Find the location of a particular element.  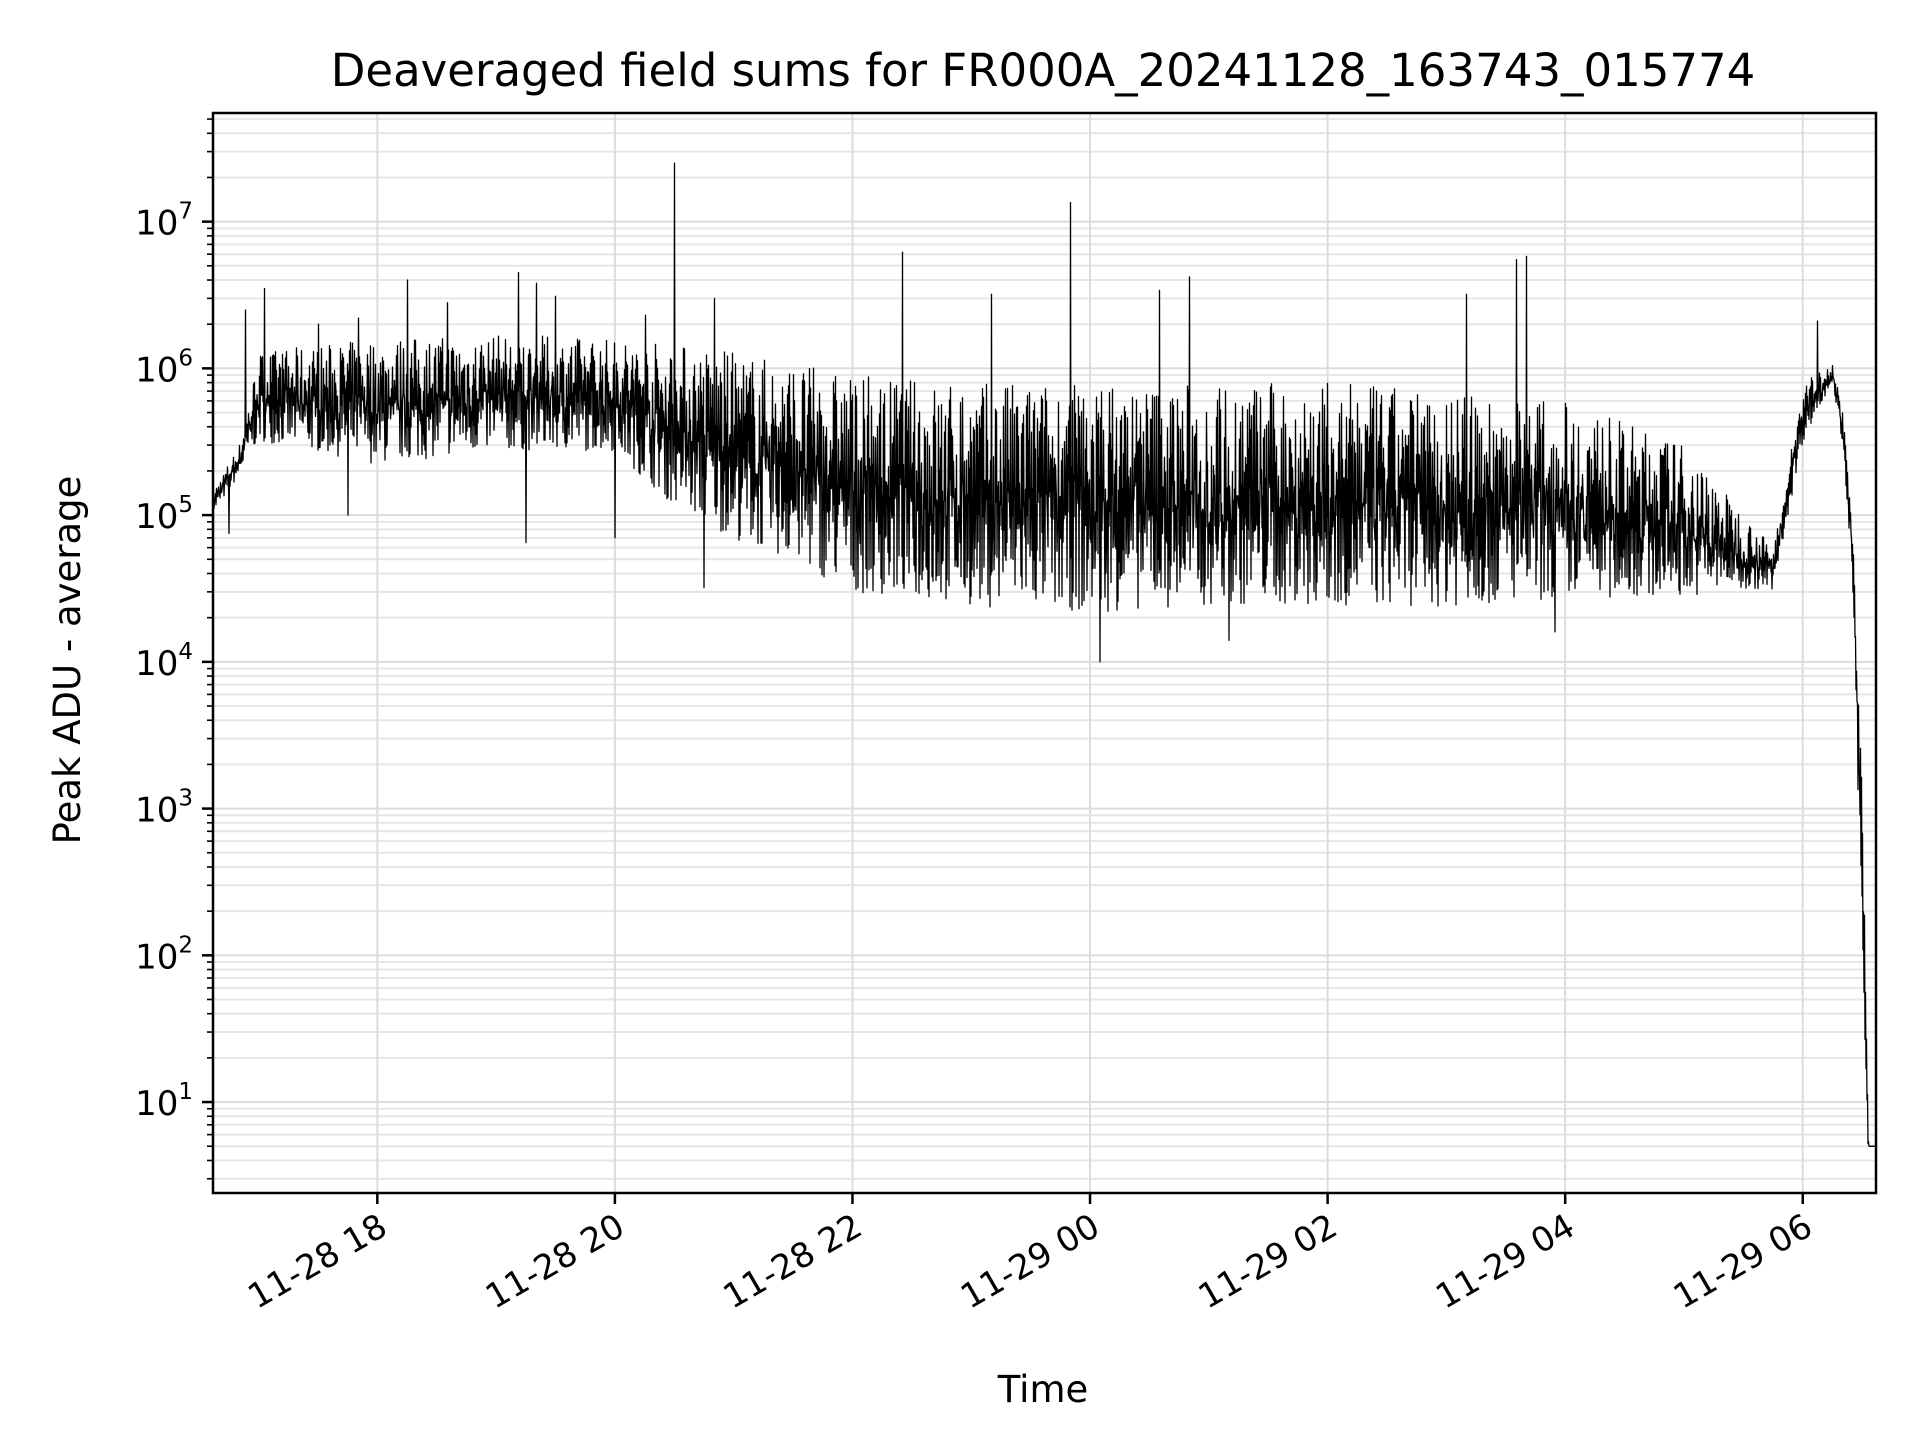

y-tick-label: 10⁵ is located at coordinates (164, 514).